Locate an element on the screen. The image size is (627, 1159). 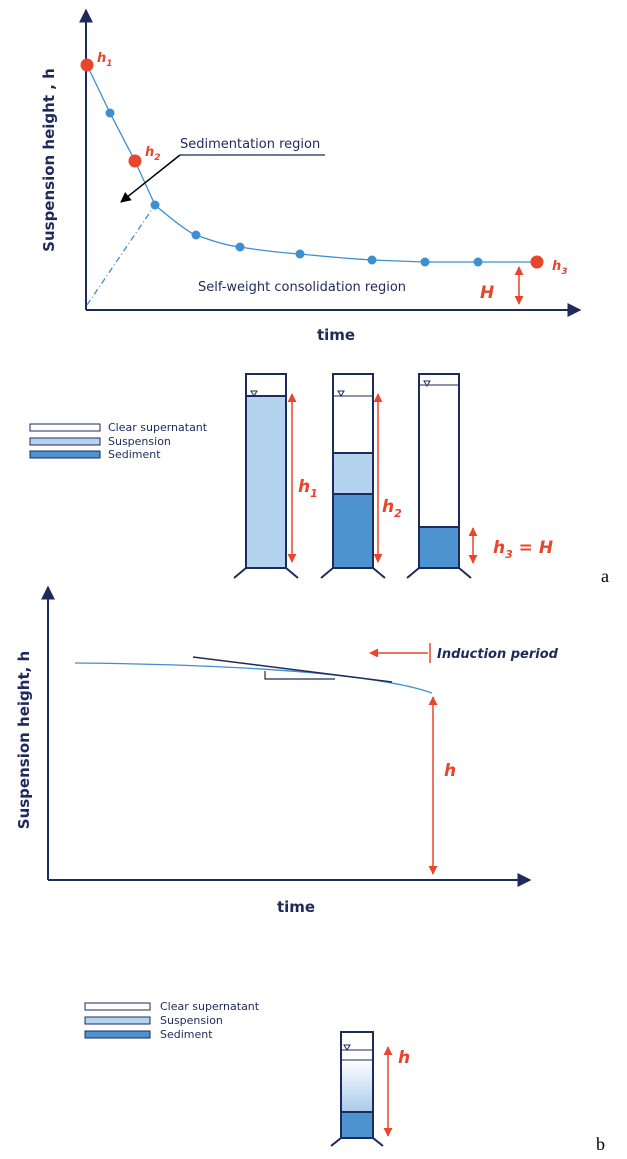
slope-triangle is located at coordinates (299, 675).